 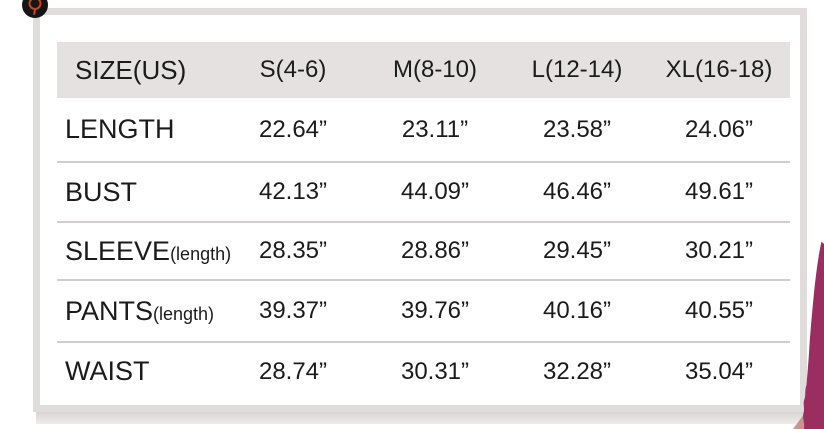 I want to click on magnifier-icon, so click(x=35, y=9).